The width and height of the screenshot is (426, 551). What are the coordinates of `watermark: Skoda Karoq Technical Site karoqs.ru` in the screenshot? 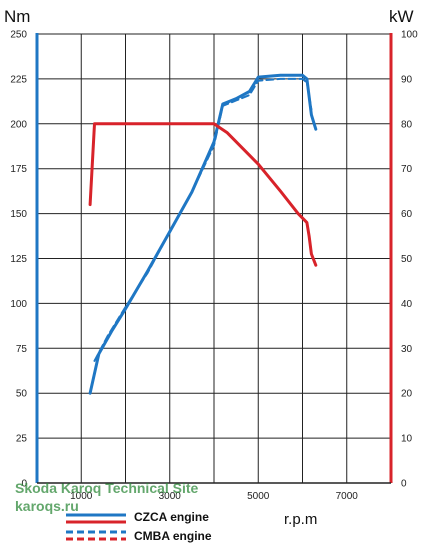 It's located at (107, 497).